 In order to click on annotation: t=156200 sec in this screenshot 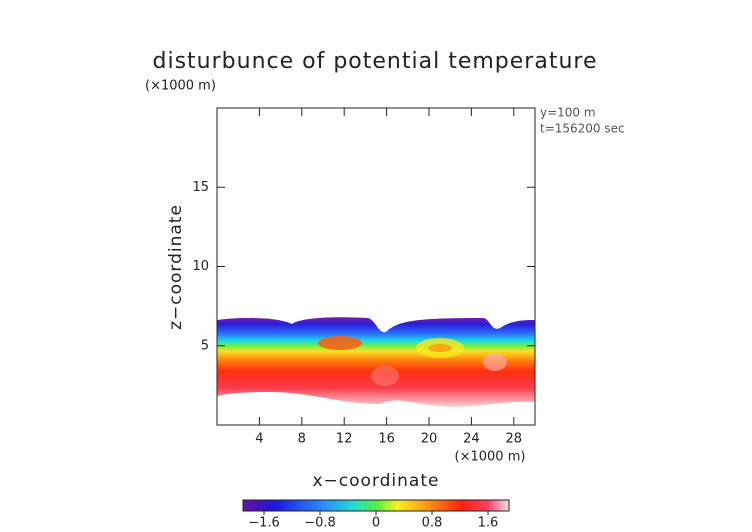, I will do `click(582, 129)`.